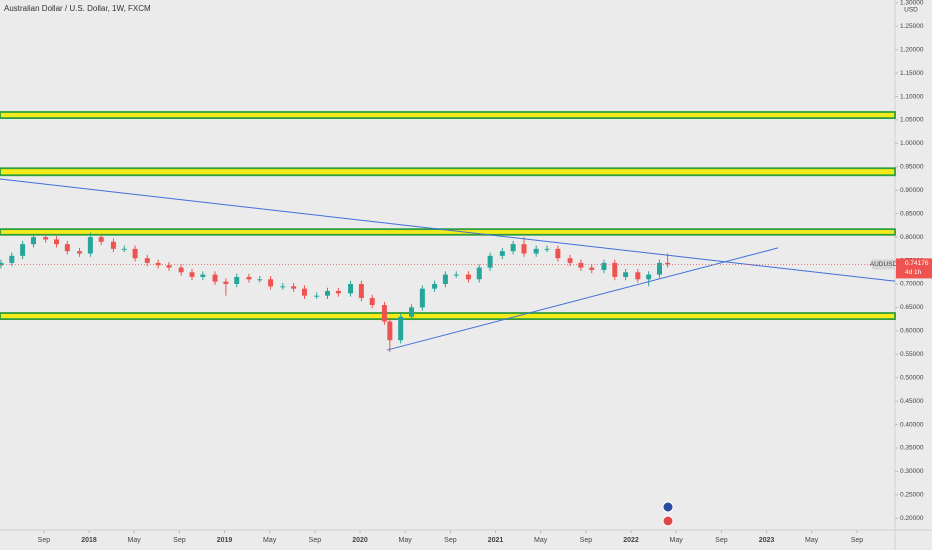 The image size is (932, 550). What do you see at coordinates (767, 540) in the screenshot?
I see `x-tick-label: 2023` at bounding box center [767, 540].